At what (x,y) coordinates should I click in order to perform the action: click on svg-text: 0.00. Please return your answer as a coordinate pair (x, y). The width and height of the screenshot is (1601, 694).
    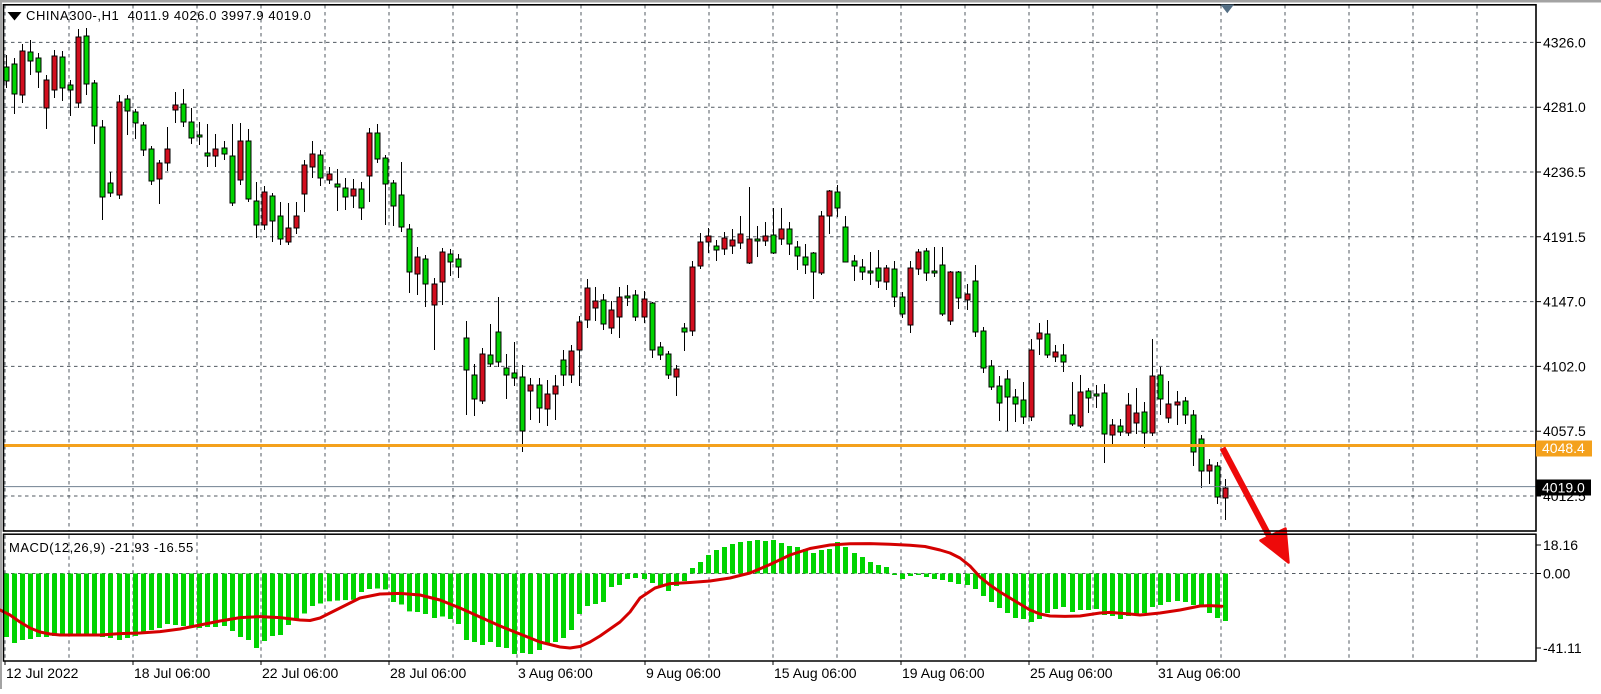
    Looking at the image, I should click on (1556, 574).